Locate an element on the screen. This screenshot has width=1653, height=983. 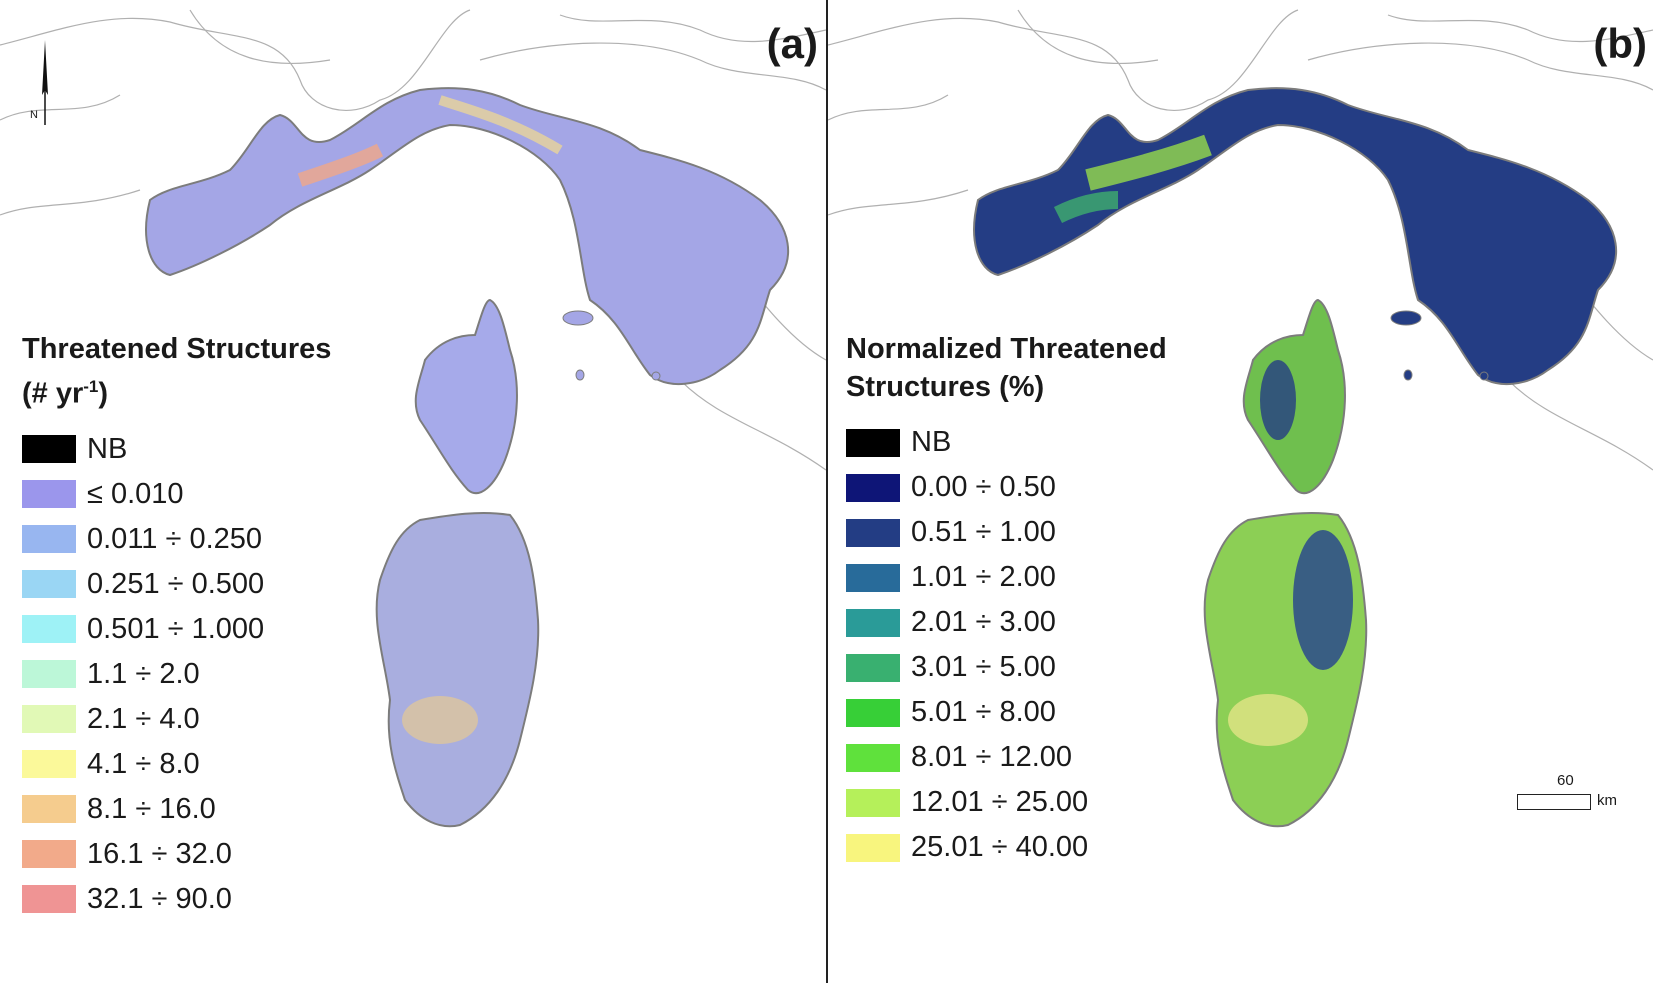
legend-item: 1.01 ÷ 2.00 is located at coordinates (1006, 577).